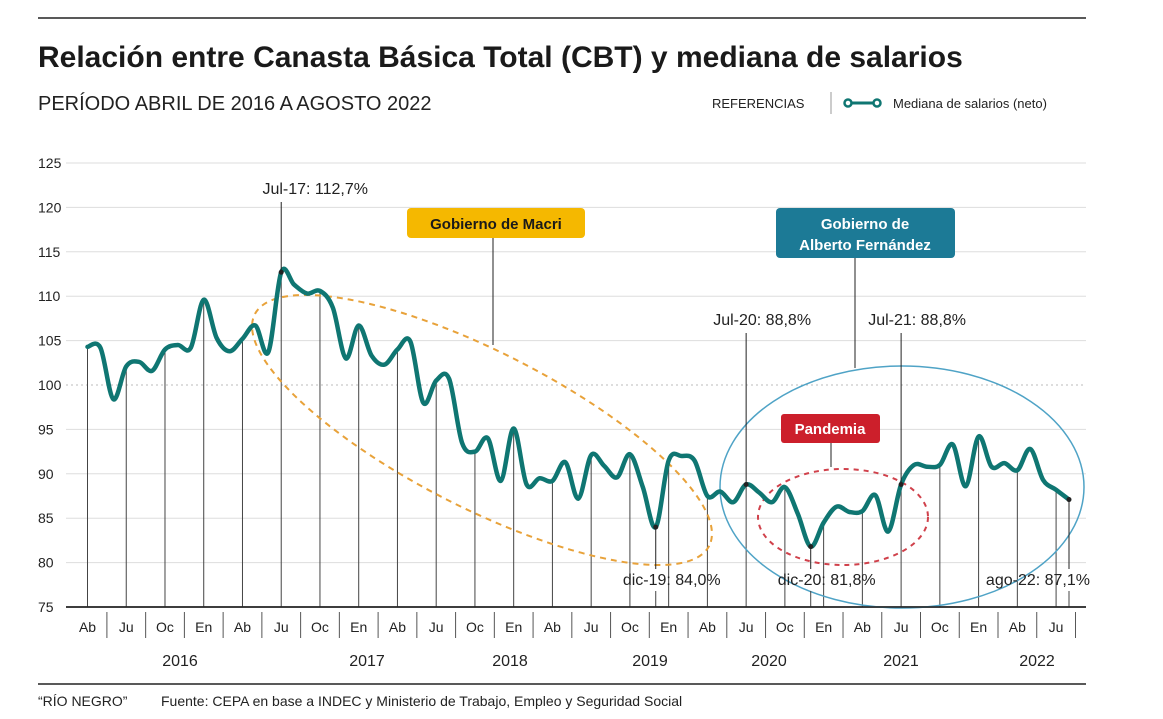 Image resolution: width=1163 pixels, height=719 pixels. Describe the element at coordinates (235, 103) in the screenshot. I see `chart-subtitle: PERÍODO ABRIL DE 2016 A AGOSTO 2022` at that location.